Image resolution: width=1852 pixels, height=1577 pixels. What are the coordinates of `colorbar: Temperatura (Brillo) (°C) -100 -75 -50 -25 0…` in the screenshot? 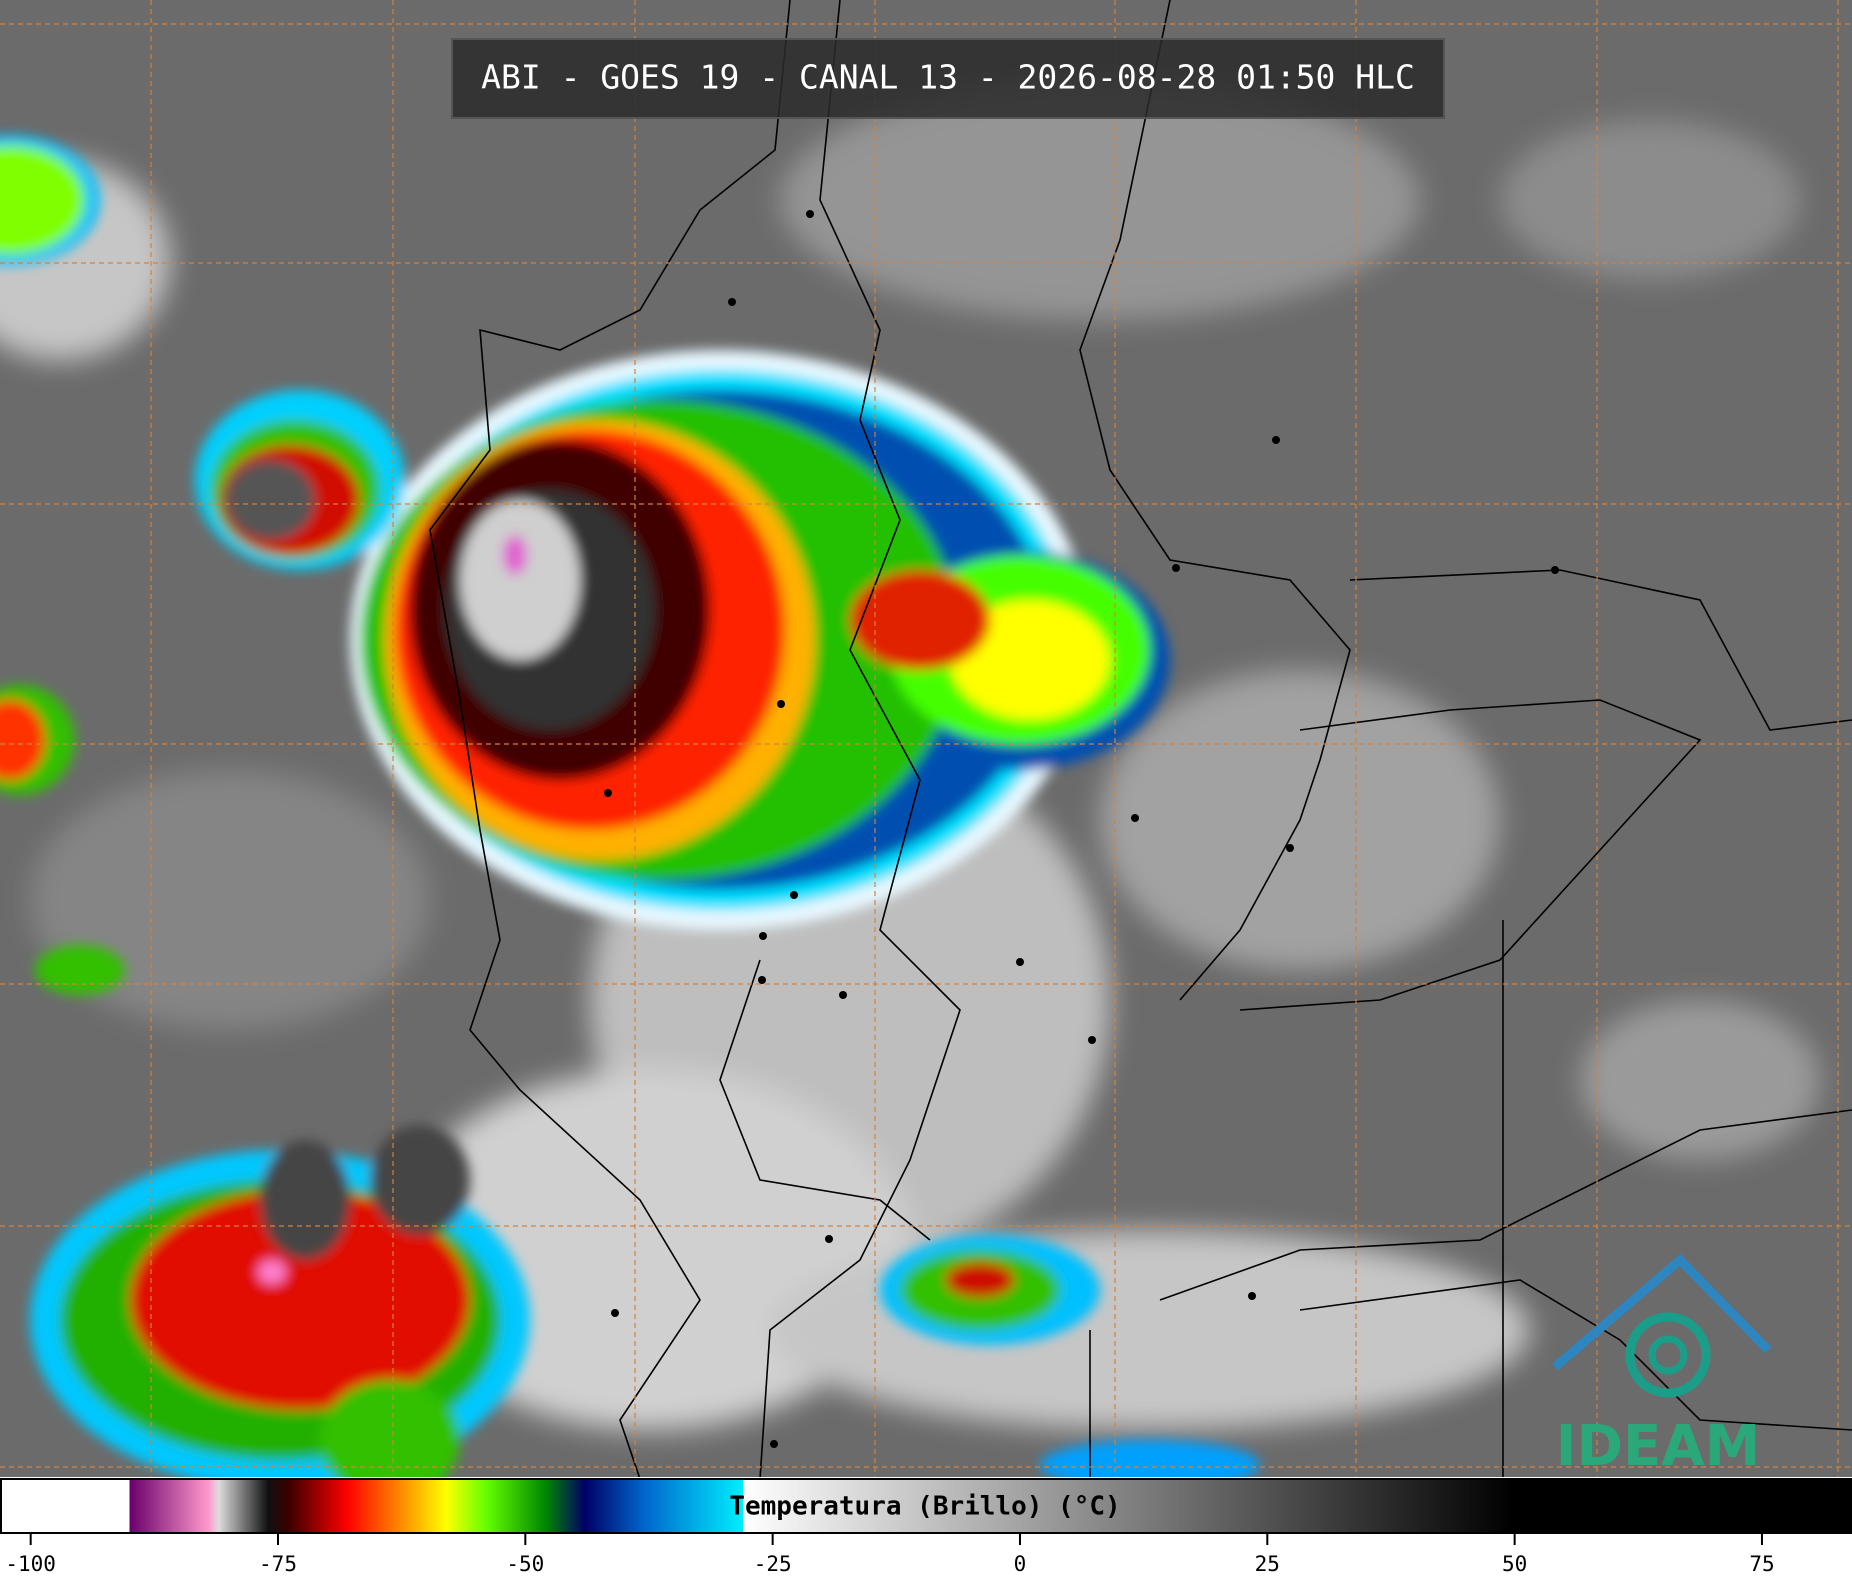 It's located at (926, 1527).